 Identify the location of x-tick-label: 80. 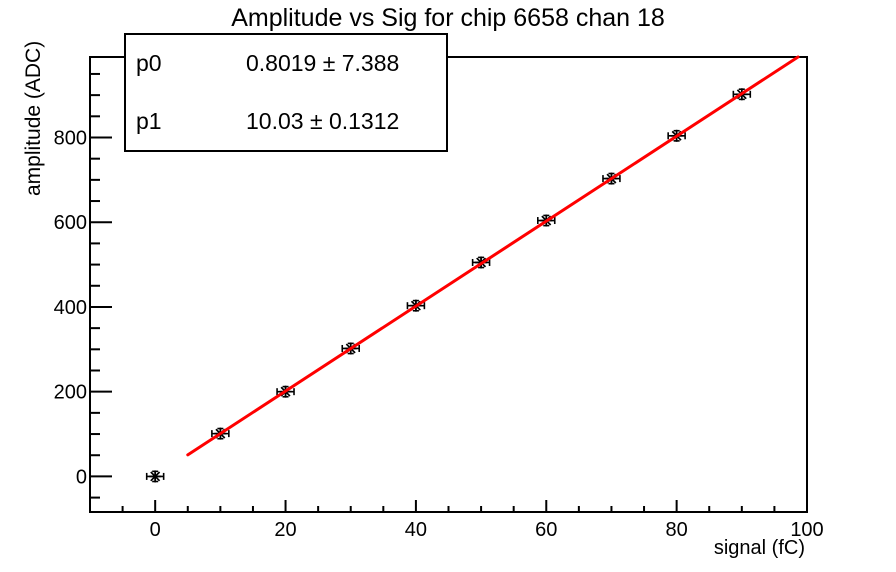
(677, 530).